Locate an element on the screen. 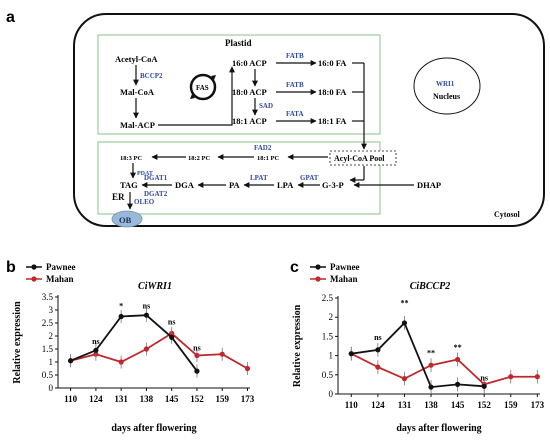 The width and height of the screenshot is (550, 441). legend-label: Pawnee is located at coordinates (345, 267).